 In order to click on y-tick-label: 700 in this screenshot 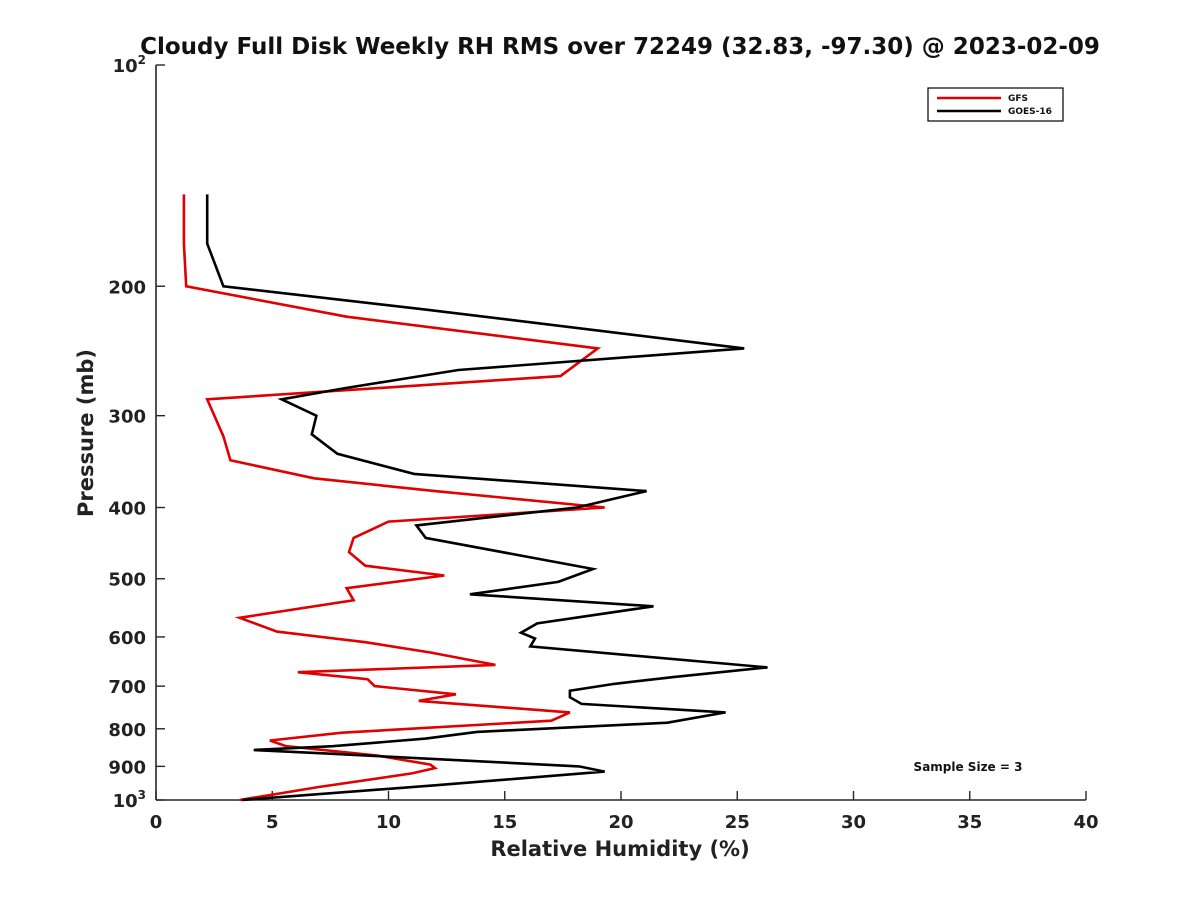, I will do `click(127, 687)`.